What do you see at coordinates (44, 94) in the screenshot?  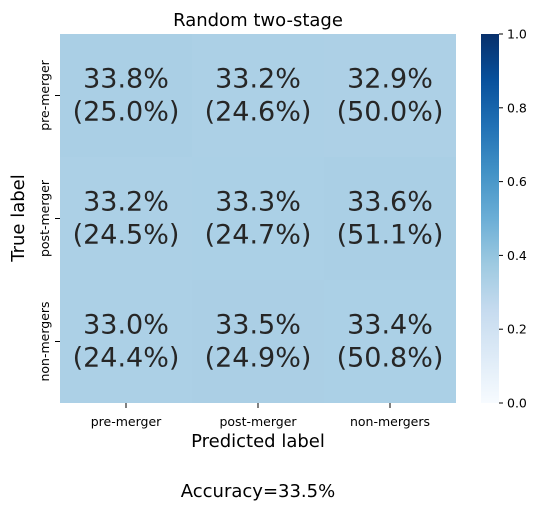 I see `y-tick-label: pre-merger` at bounding box center [44, 94].